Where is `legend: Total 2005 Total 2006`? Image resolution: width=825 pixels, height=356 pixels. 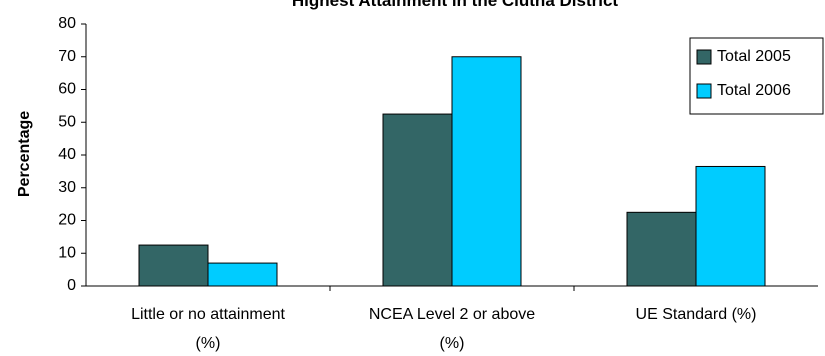 legend: Total 2005 Total 2006 is located at coordinates (756, 76).